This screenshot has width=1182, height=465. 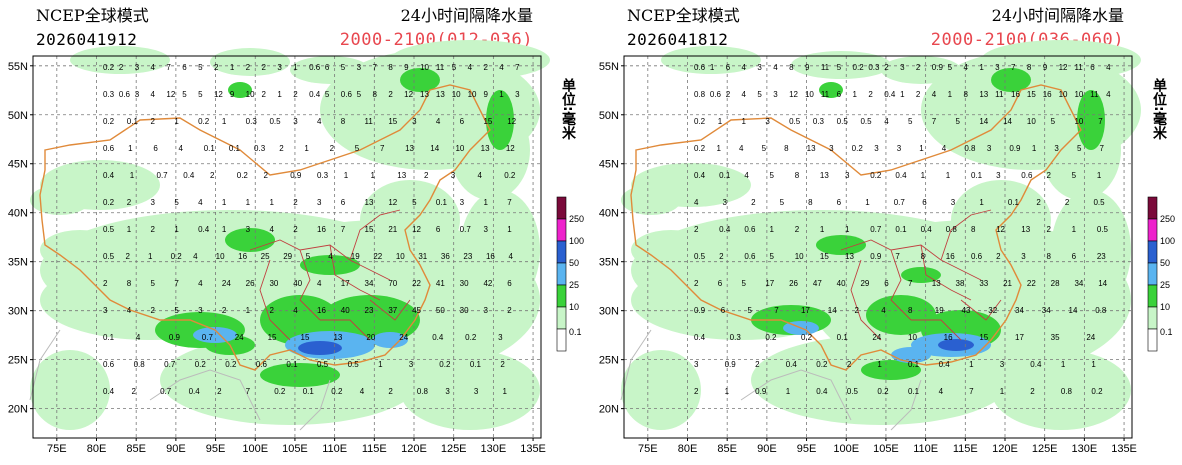 I want to click on value-label: 15, so click(x=824, y=256).